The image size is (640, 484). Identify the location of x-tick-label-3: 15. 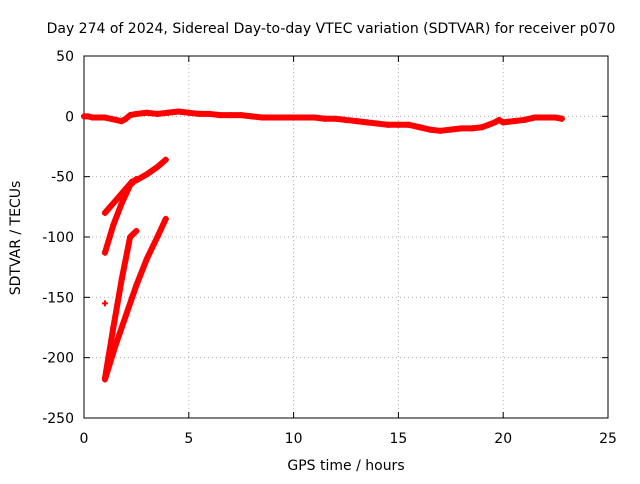
(398, 439).